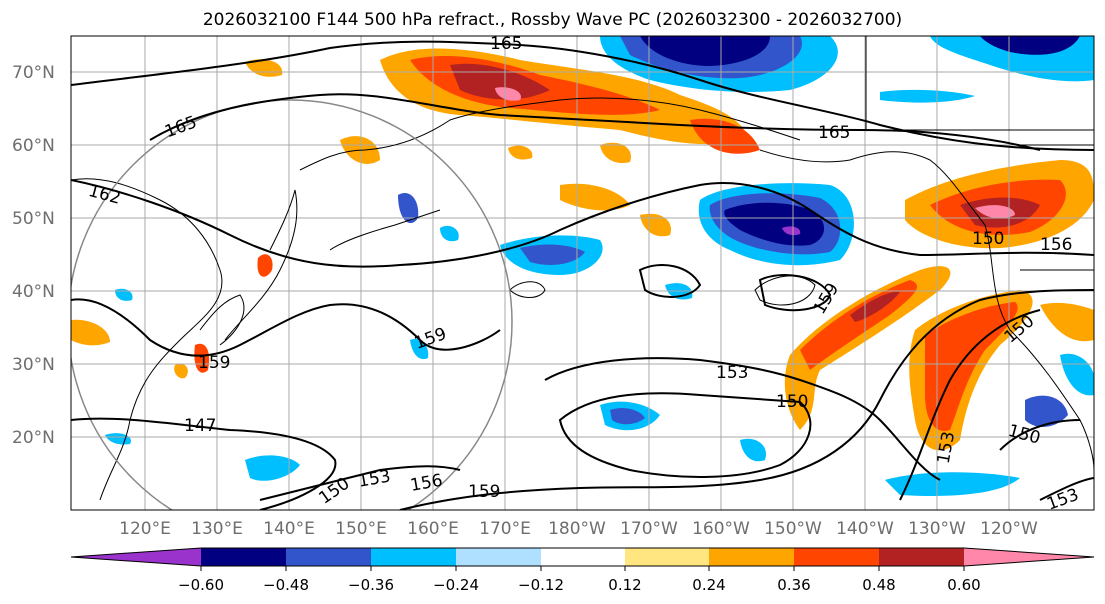  What do you see at coordinates (624, 585) in the screenshot?
I see `colorbar-tick-label: 0.12` at bounding box center [624, 585].